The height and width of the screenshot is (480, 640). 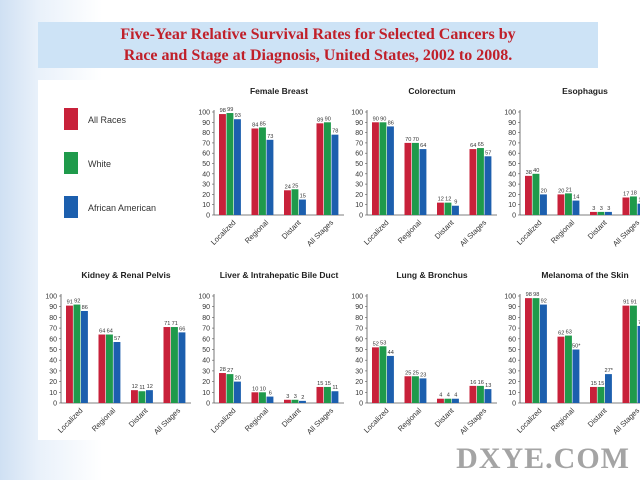 I want to click on bar-label-1-1-2: 64, so click(x=423, y=146).